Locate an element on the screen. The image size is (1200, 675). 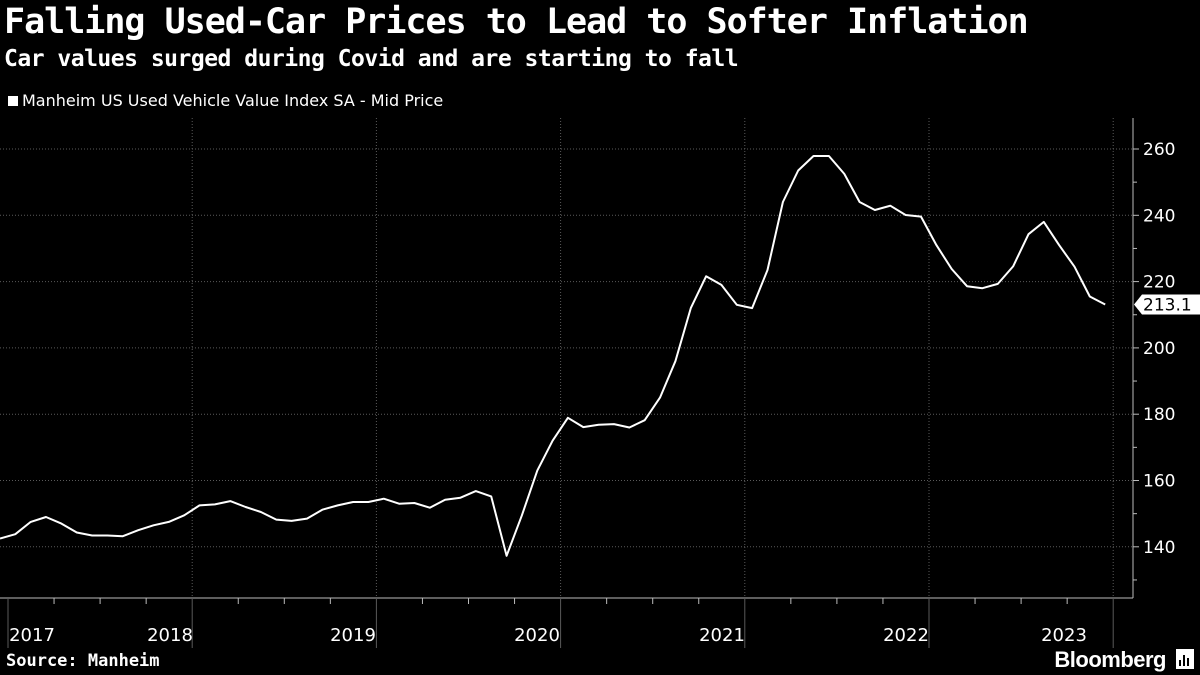
x-tick-label: 2019 is located at coordinates (353, 635).